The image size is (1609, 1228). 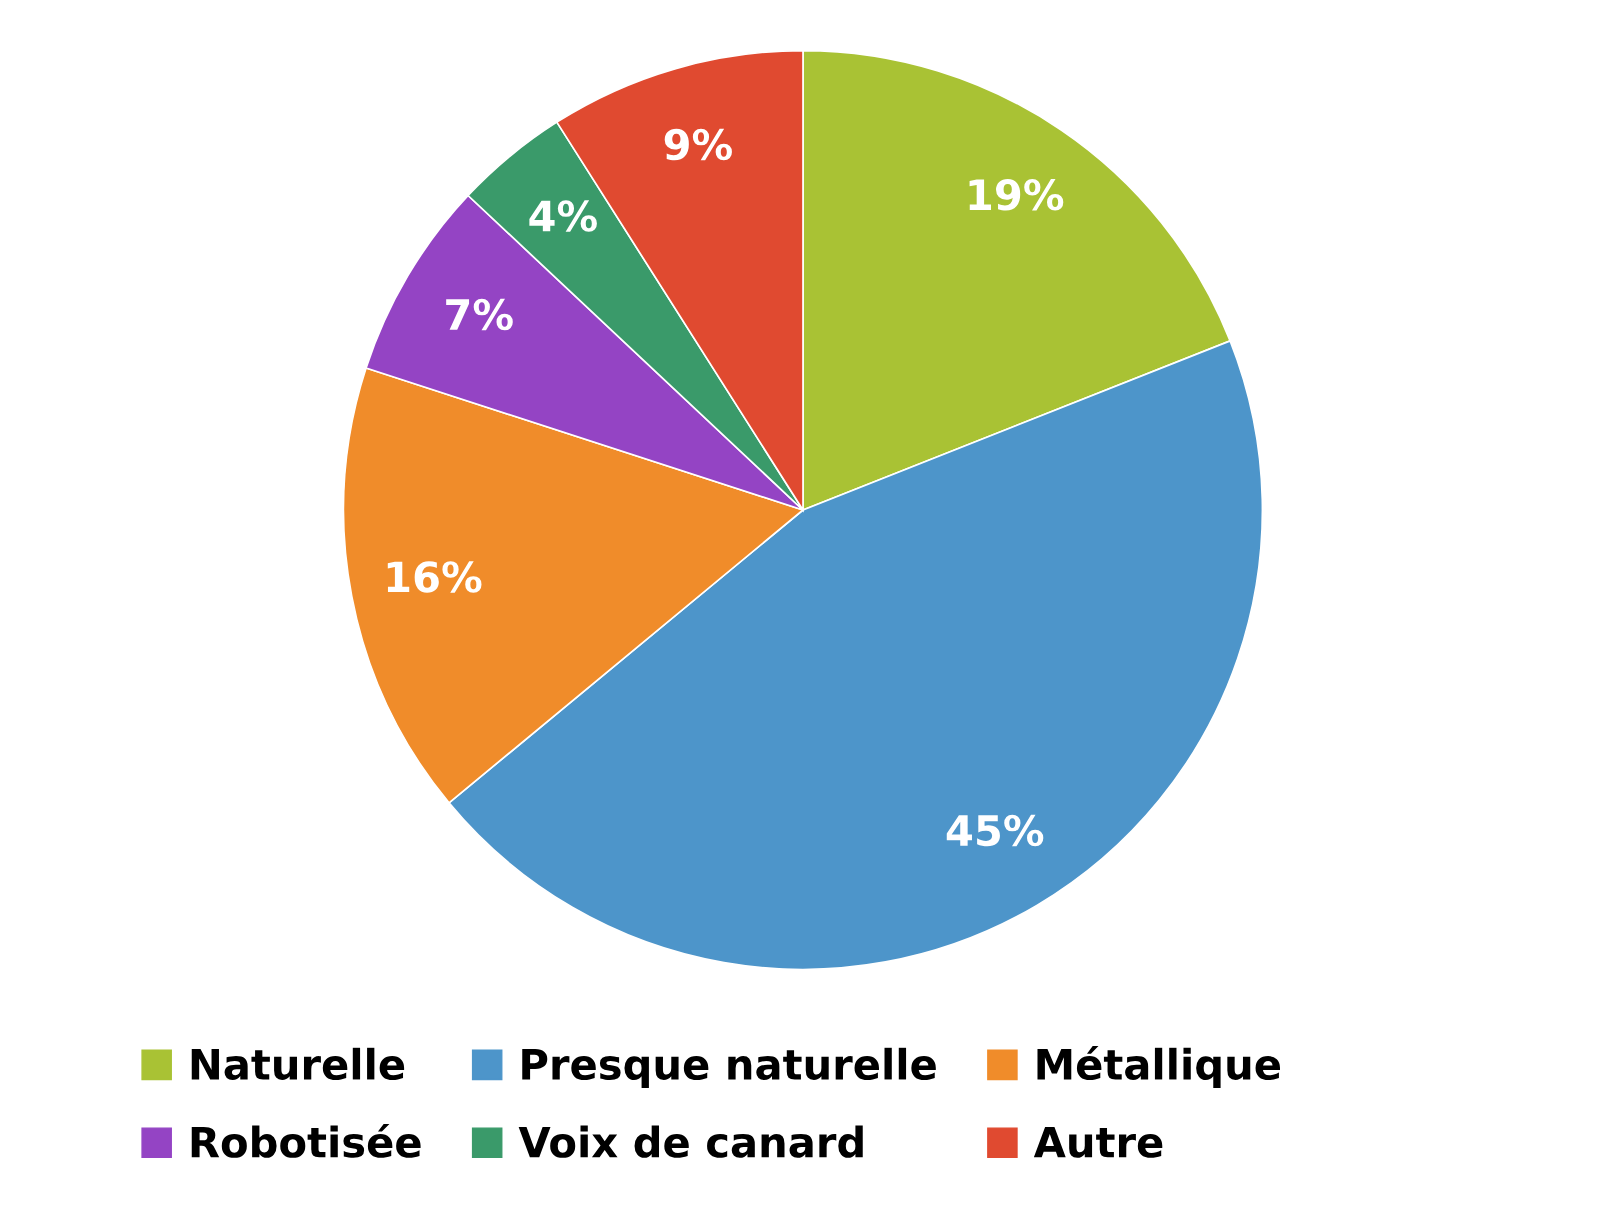 What do you see at coordinates (479, 314) in the screenshot?
I see `data-label: 7%` at bounding box center [479, 314].